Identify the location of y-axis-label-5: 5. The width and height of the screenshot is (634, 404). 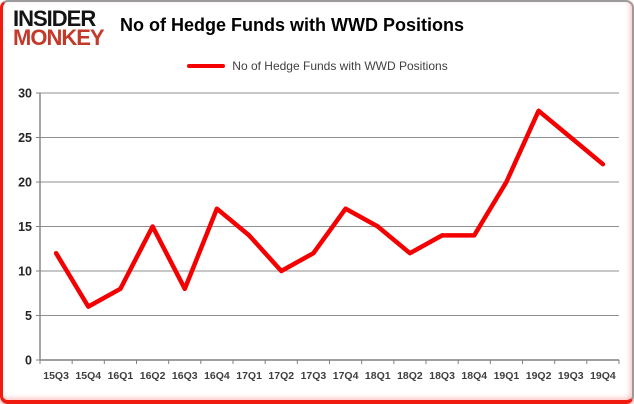
(28, 316).